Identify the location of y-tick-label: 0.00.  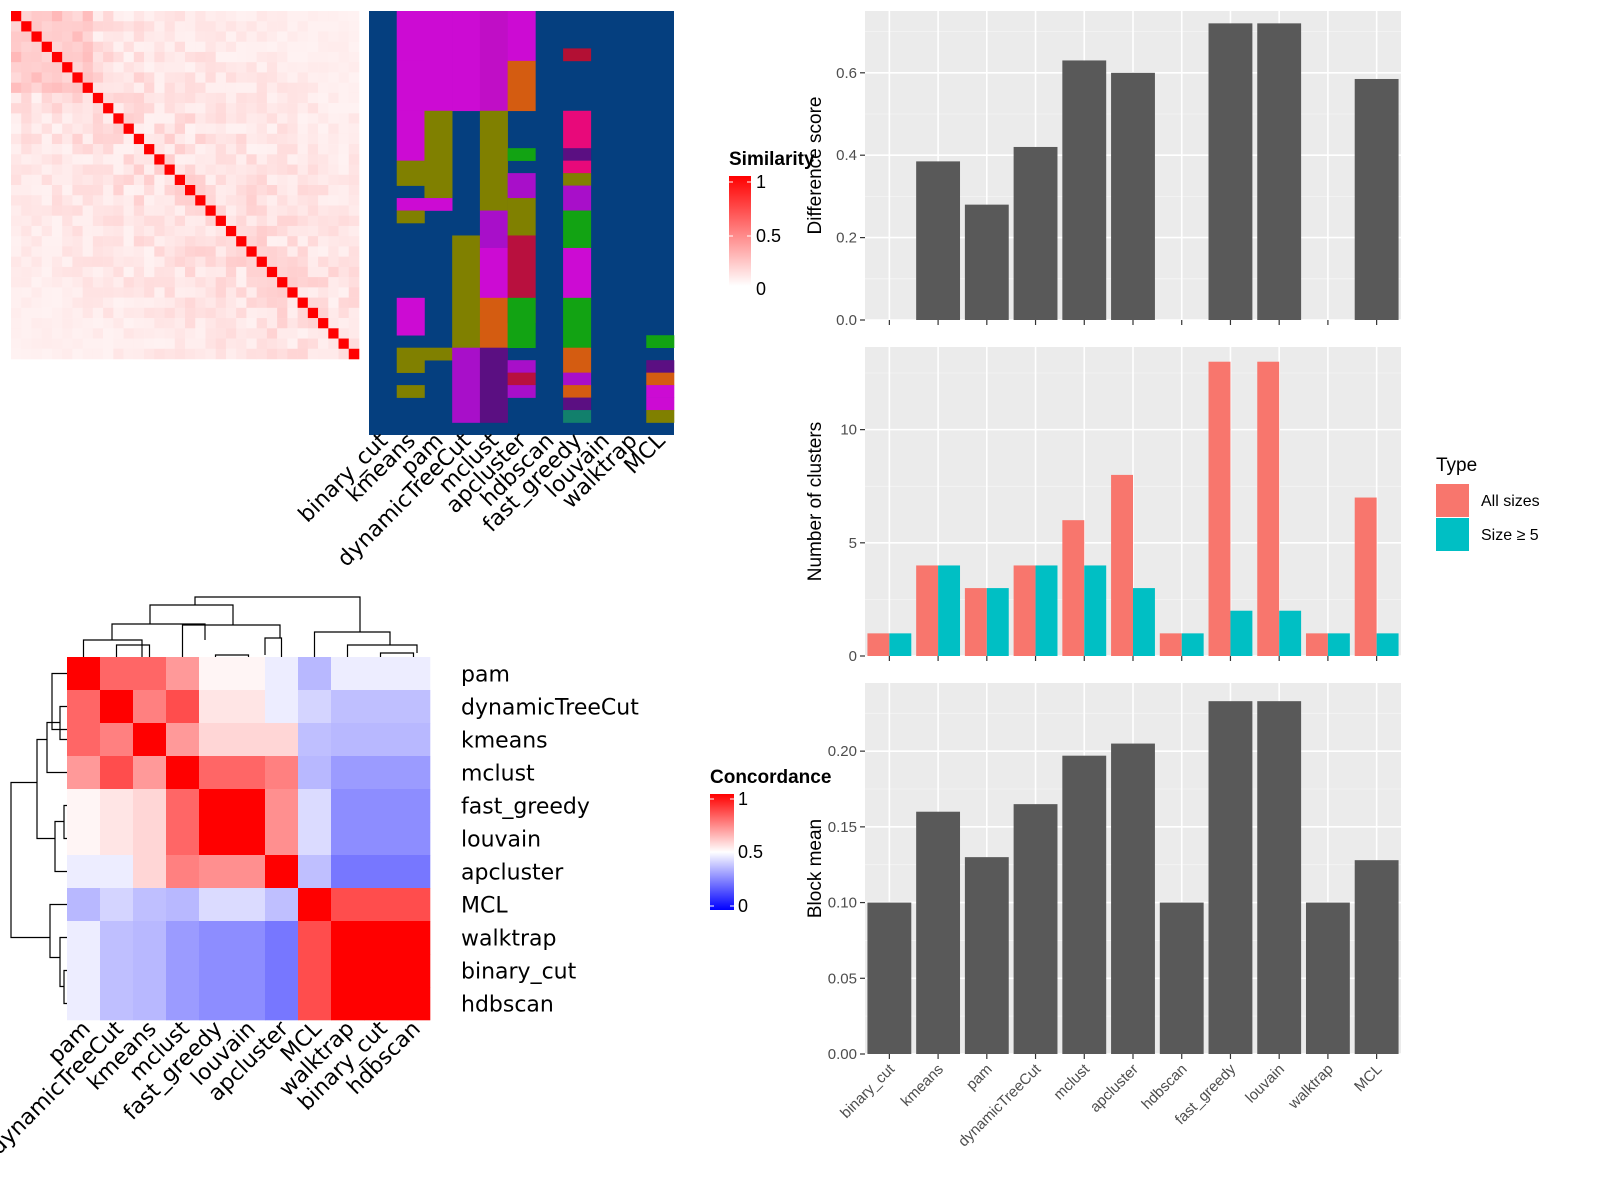
(842, 1054).